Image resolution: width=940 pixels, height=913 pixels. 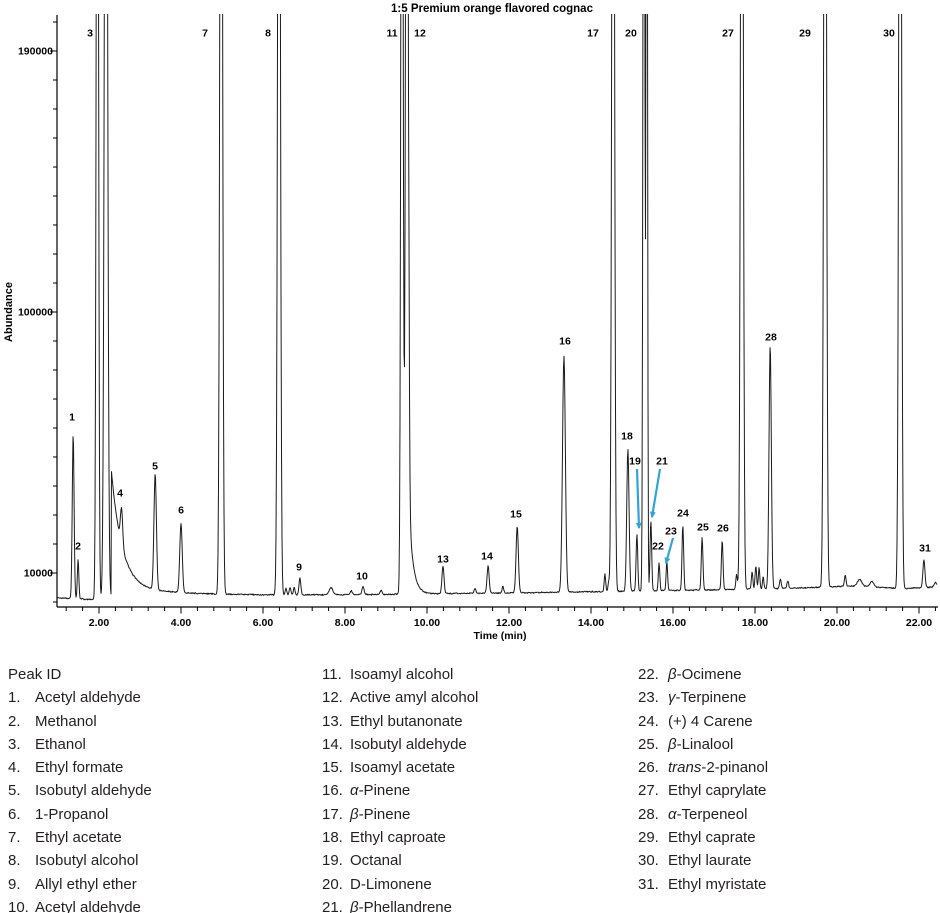 I want to click on peak-label-30: 30, so click(x=889, y=34).